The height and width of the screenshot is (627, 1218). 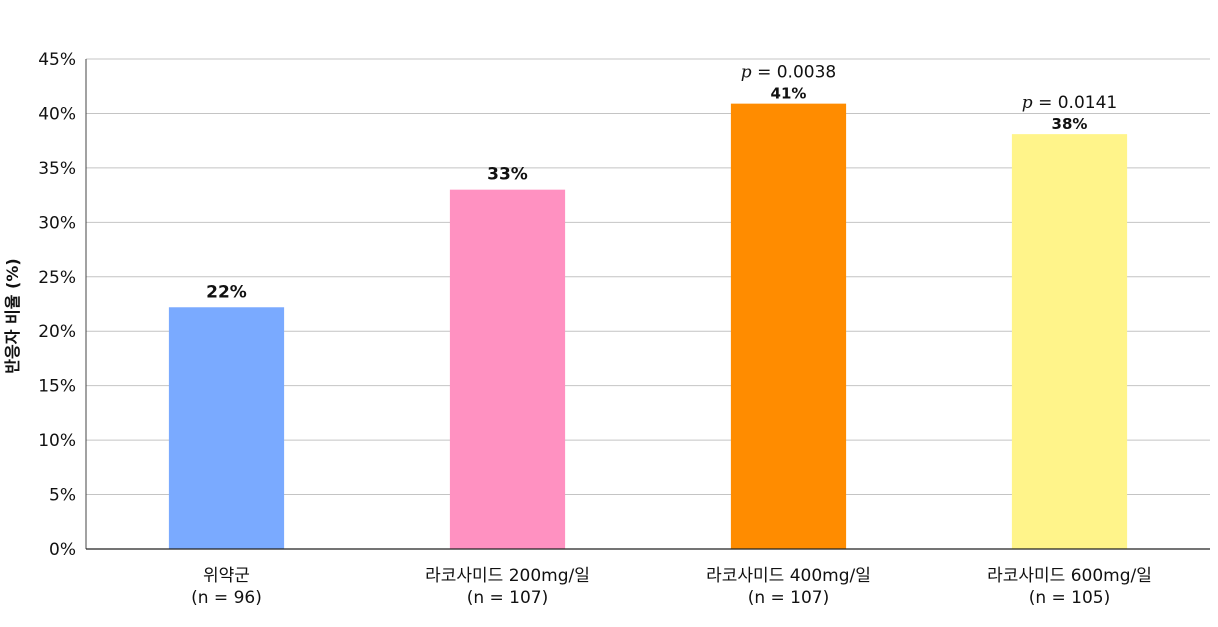 I want to click on y-tick-label: 5%, so click(x=62, y=496).